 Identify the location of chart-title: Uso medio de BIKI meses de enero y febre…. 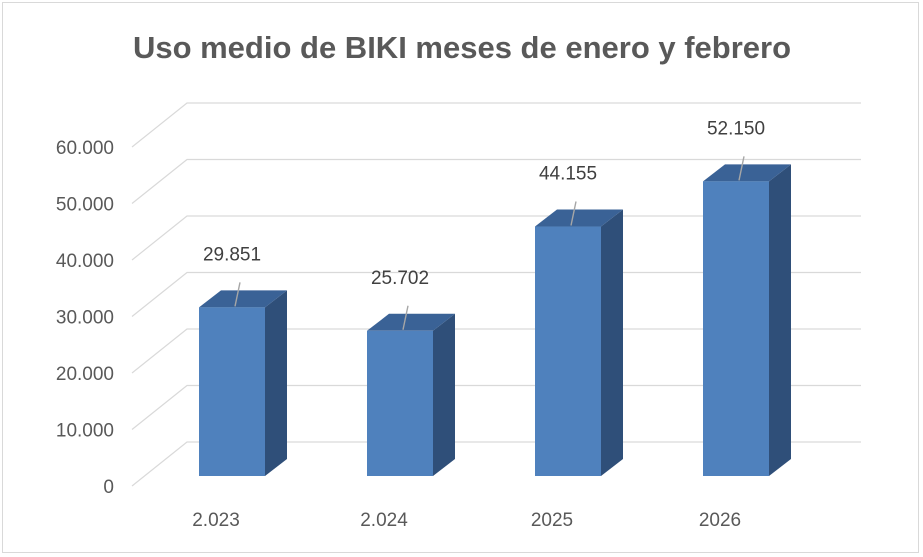
(462, 47).